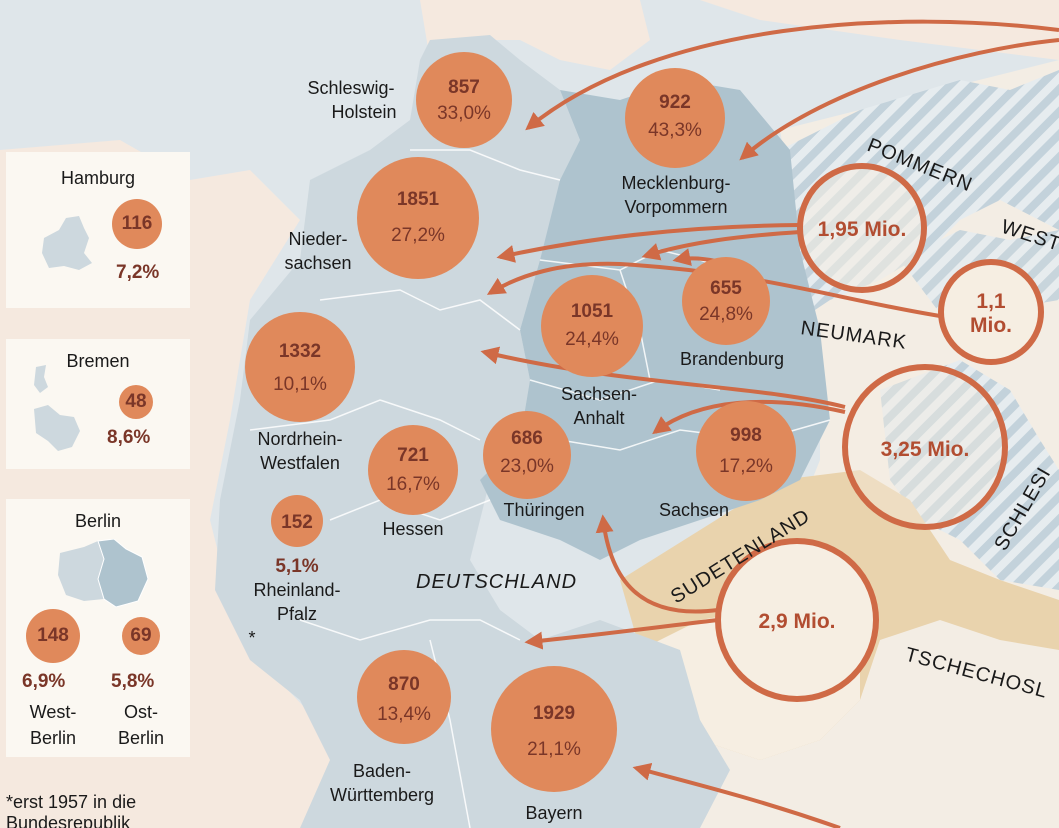  What do you see at coordinates (300, 463) in the screenshot?
I see `state-label: Westfalen` at bounding box center [300, 463].